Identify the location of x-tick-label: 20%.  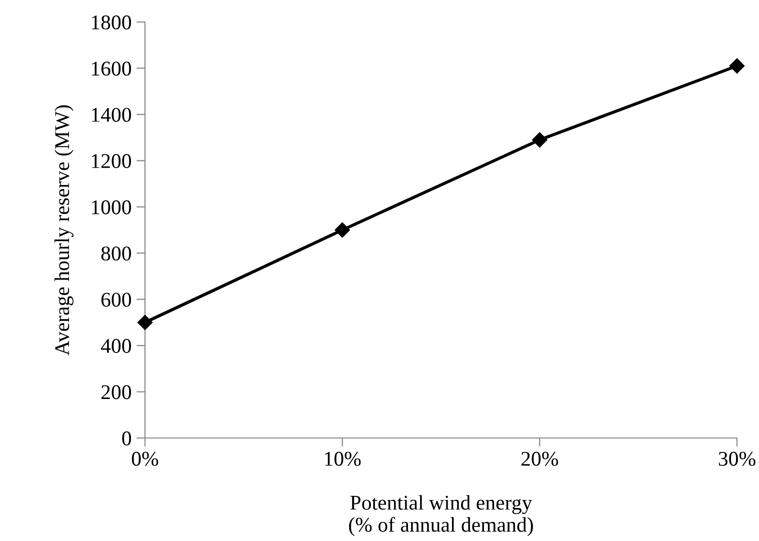
(539, 459).